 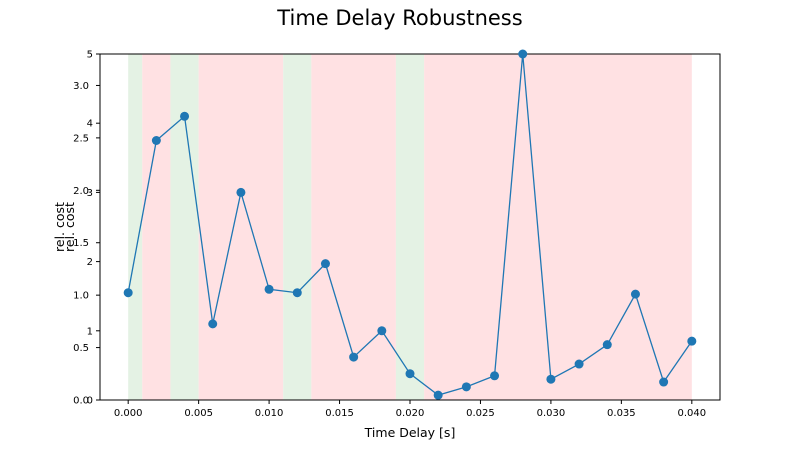 What do you see at coordinates (90, 331) in the screenshot?
I see `y-tick-label: 1` at bounding box center [90, 331].